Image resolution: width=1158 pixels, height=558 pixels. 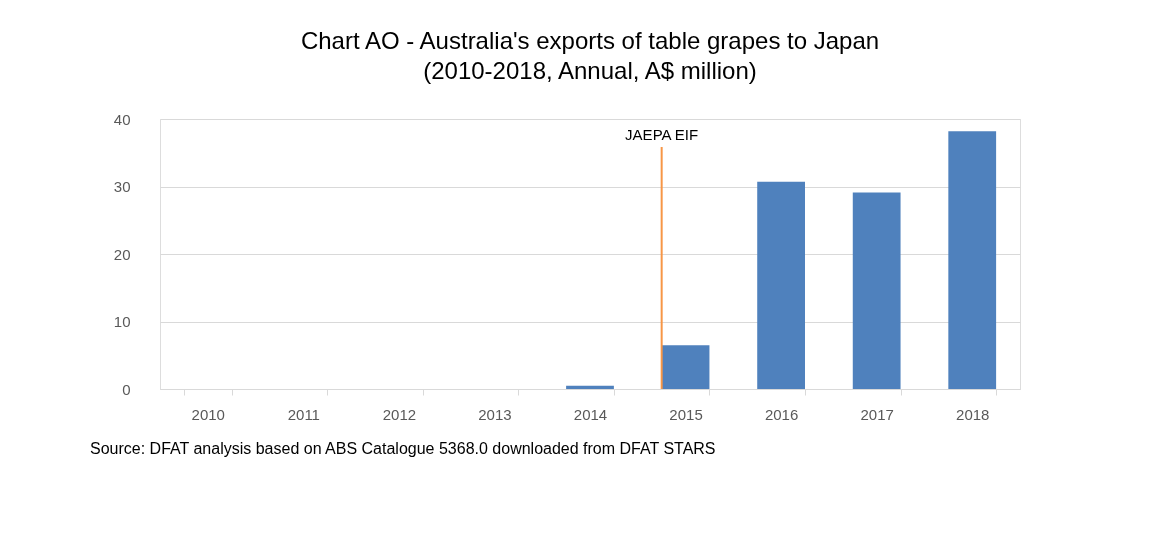 What do you see at coordinates (122, 321) in the screenshot?
I see `y-tick-label: 10` at bounding box center [122, 321].